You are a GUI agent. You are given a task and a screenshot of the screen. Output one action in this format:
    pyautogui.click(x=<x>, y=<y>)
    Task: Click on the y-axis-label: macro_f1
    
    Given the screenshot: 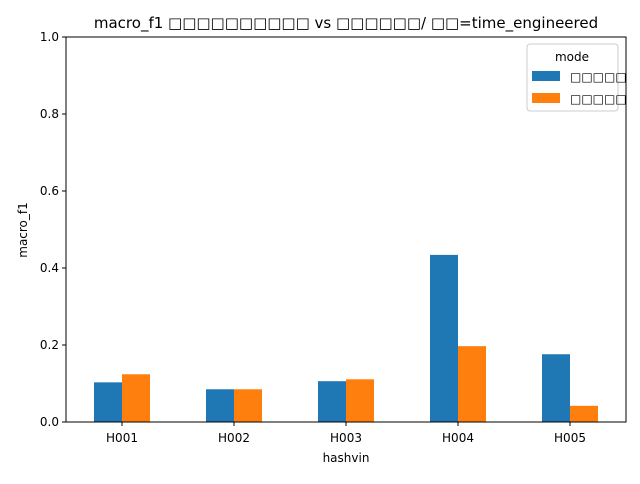 What is the action you would take?
    pyautogui.click(x=23, y=230)
    